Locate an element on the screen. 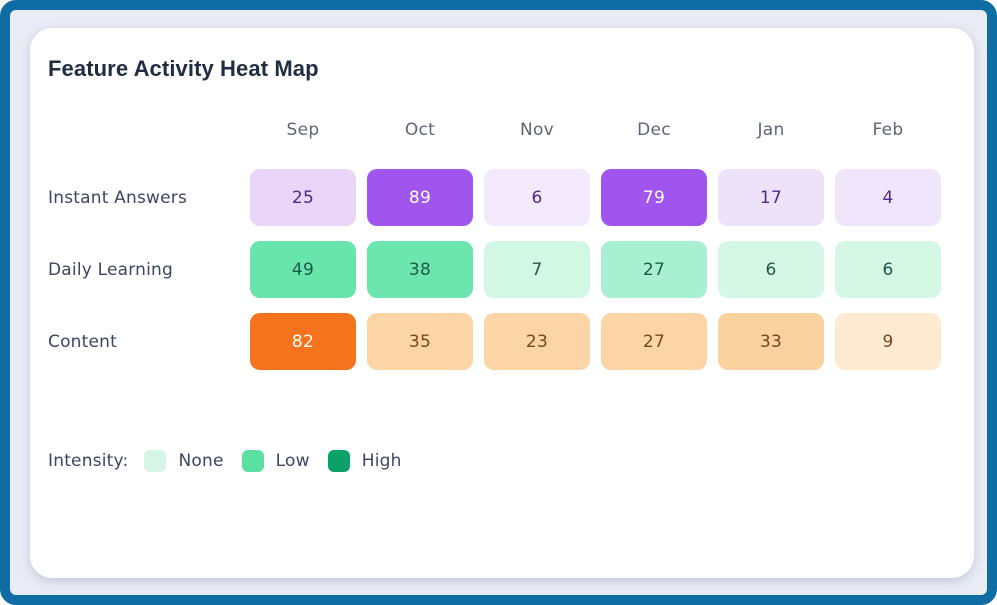  column-header-feb: Feb is located at coordinates (888, 130).